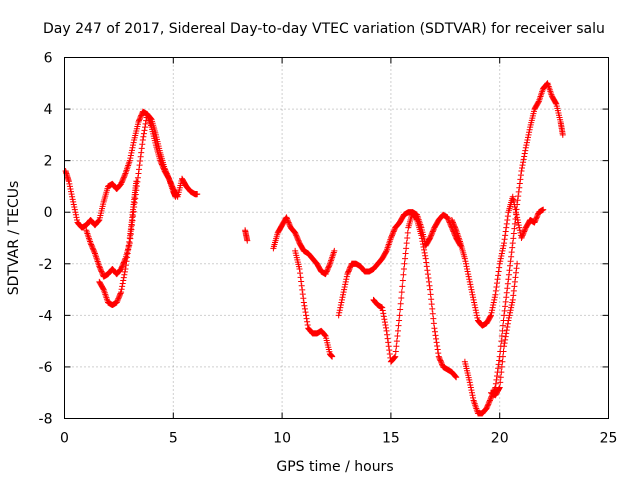 Image resolution: width=640 pixels, height=480 pixels. What do you see at coordinates (14, 238) in the screenshot?
I see `y-axis-label: SDTVAR / TECUs` at bounding box center [14, 238].